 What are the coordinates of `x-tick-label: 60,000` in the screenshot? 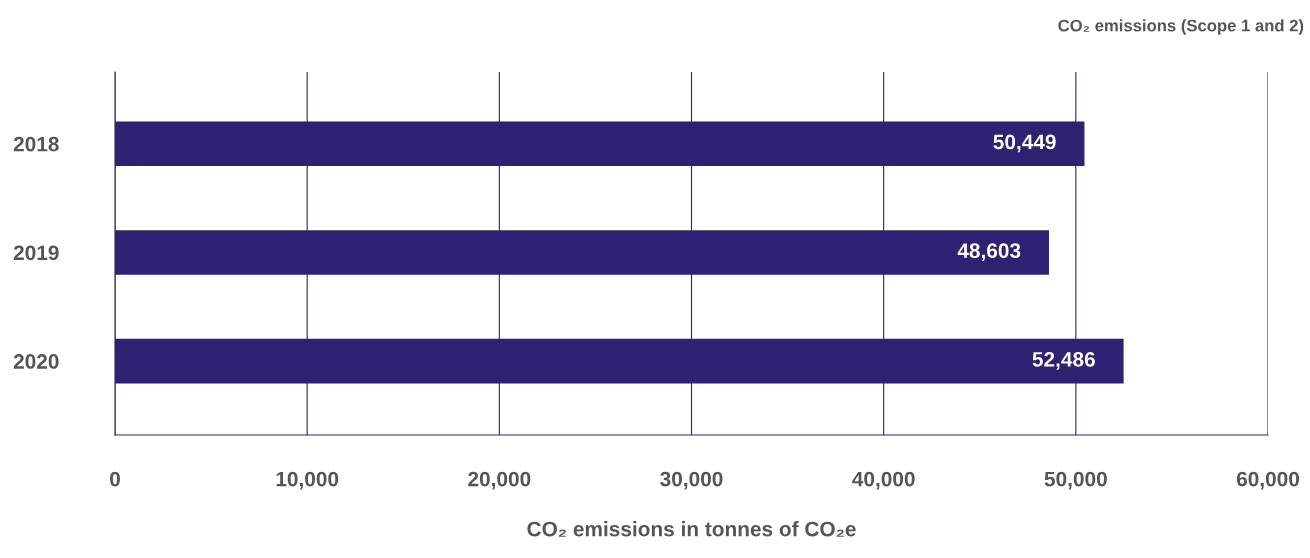 It's located at (1268, 480).